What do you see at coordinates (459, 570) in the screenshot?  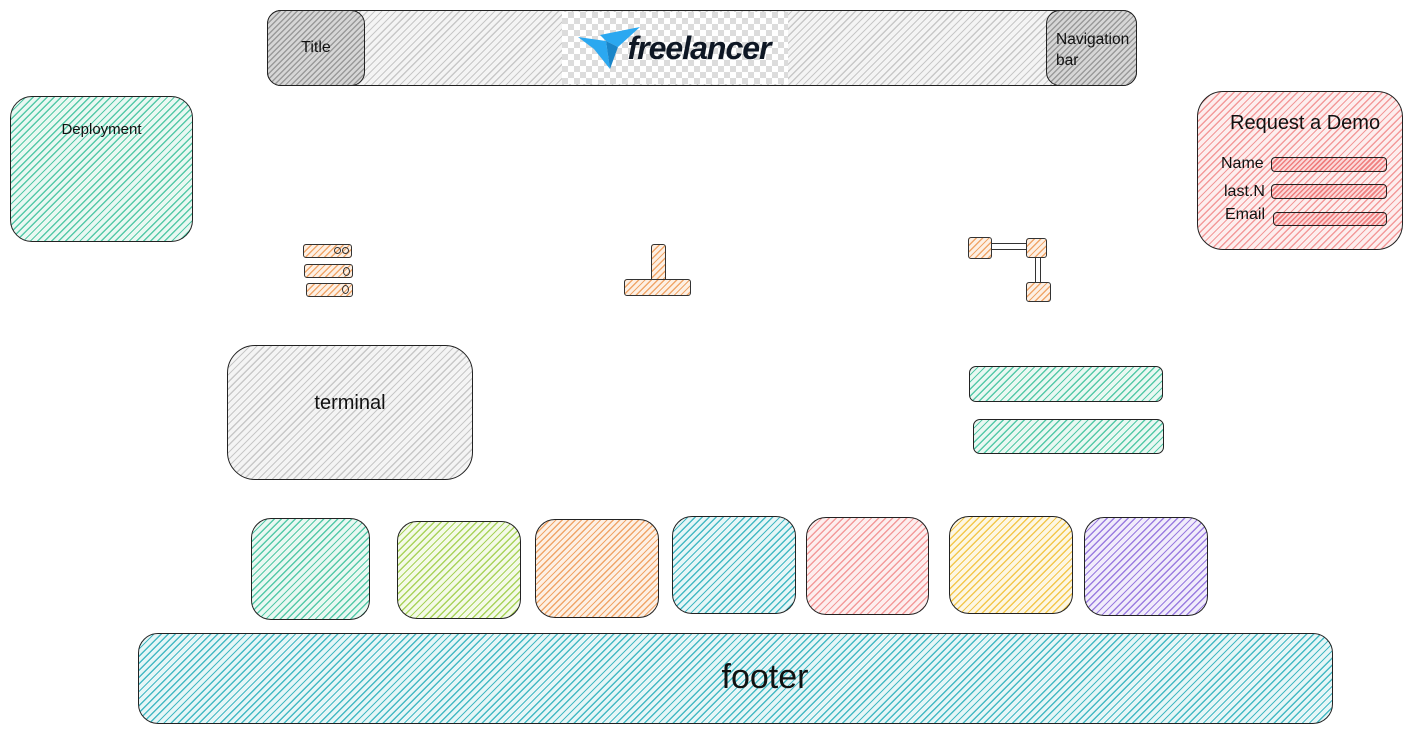 I see `card-green` at bounding box center [459, 570].